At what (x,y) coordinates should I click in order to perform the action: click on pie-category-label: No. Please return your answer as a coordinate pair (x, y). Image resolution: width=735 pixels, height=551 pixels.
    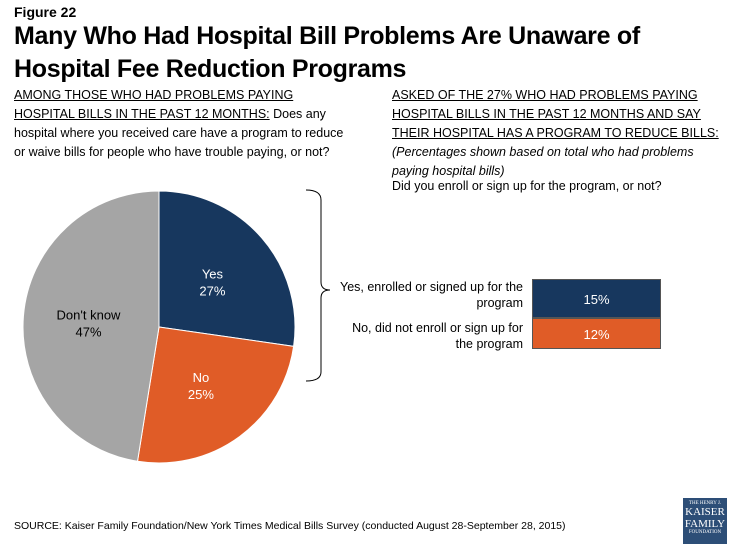
    Looking at the image, I should click on (201, 377).